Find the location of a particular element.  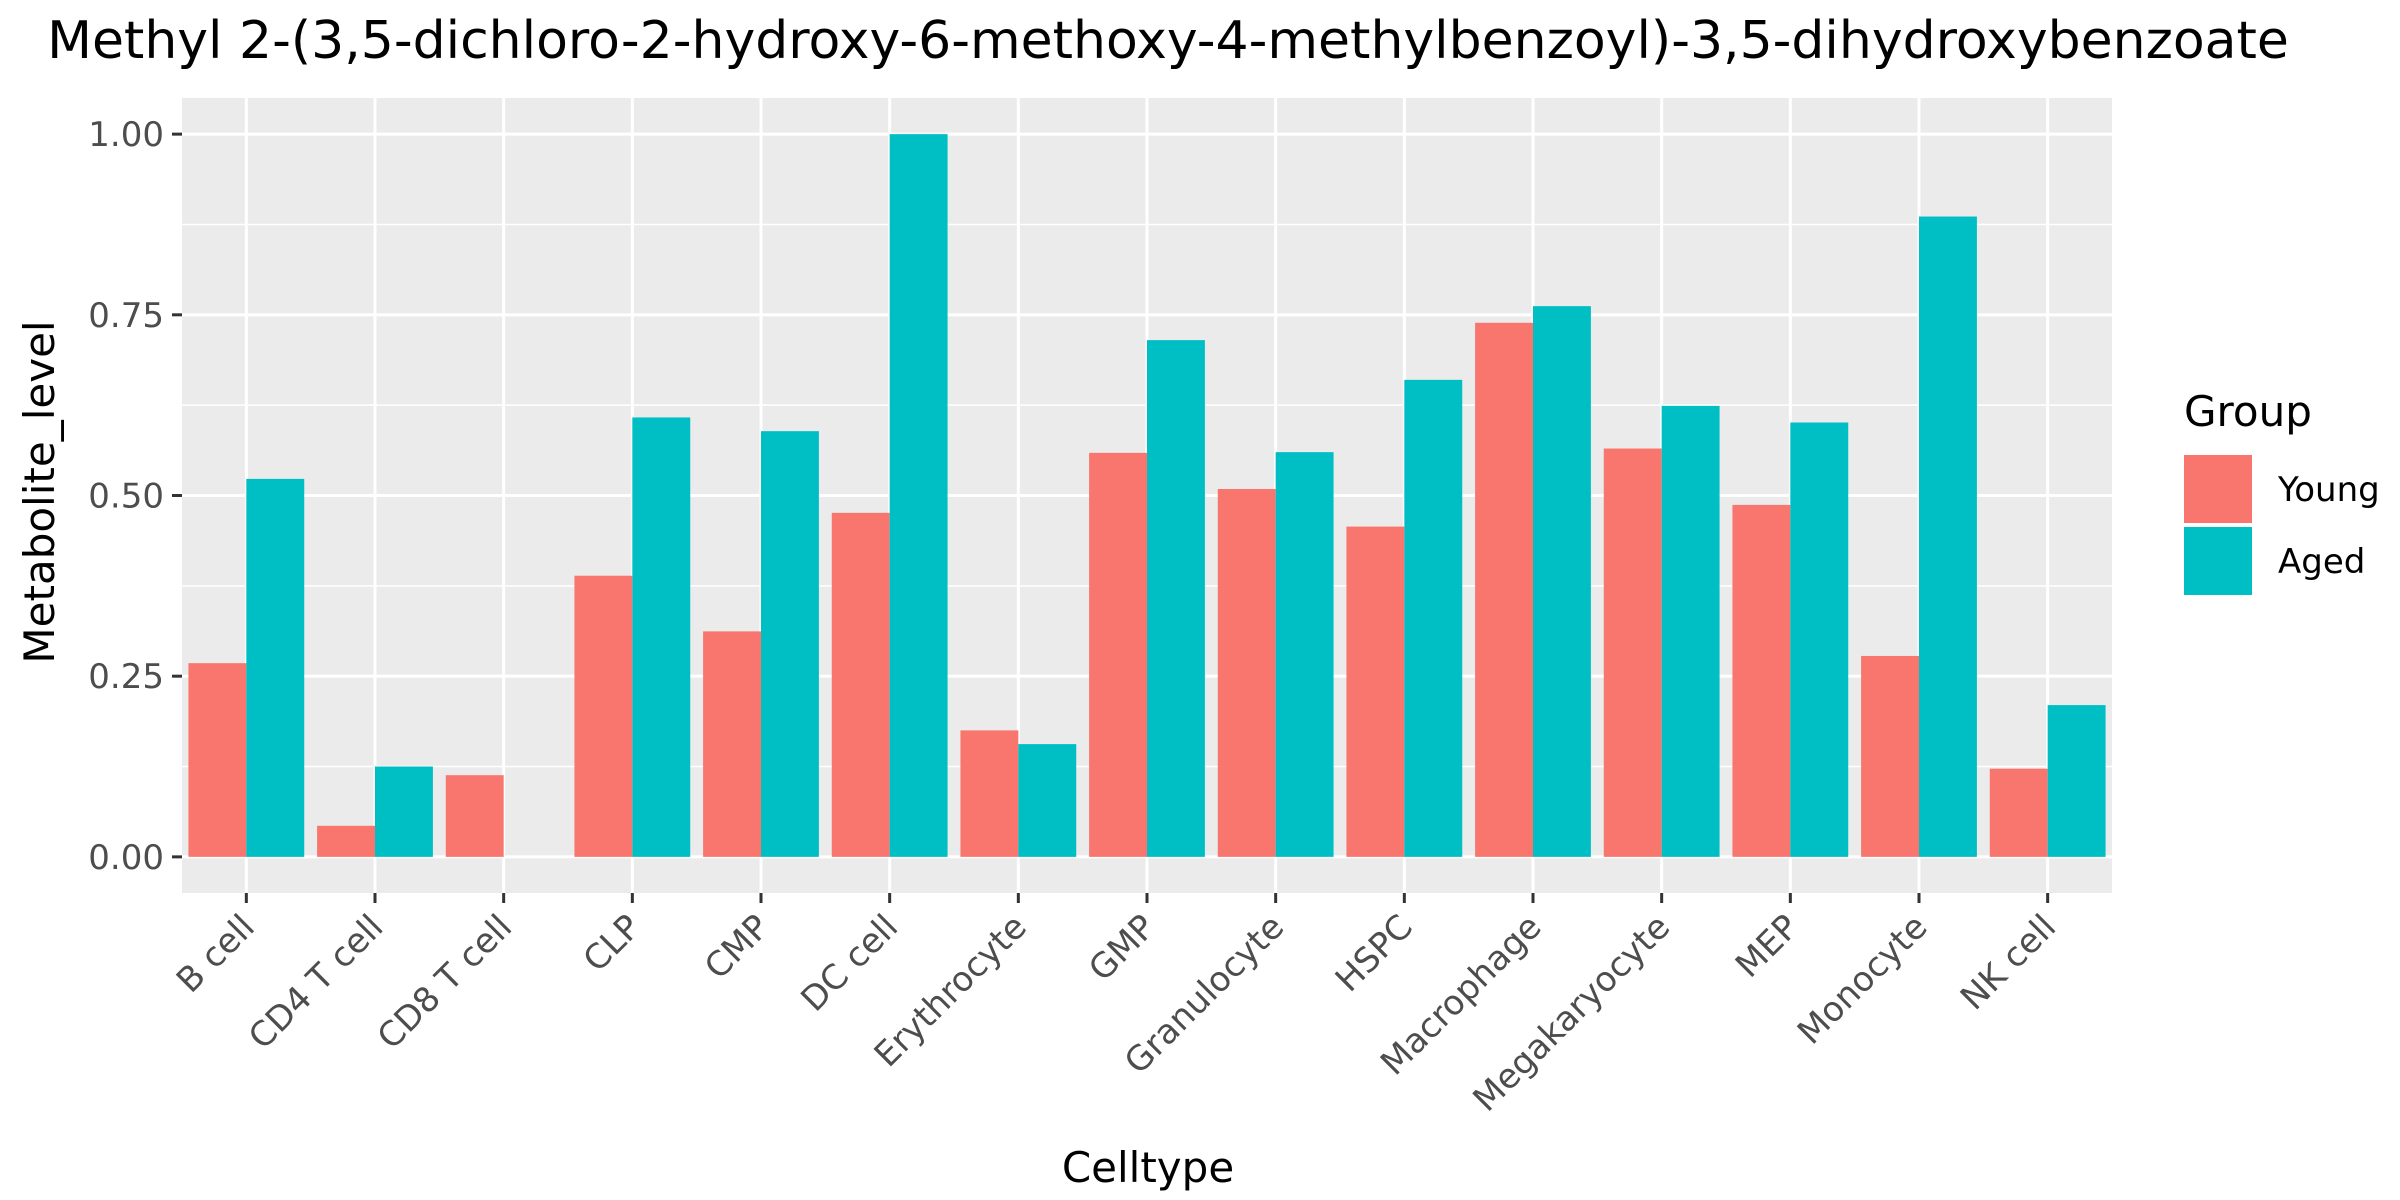

x-tick-label: B cell is located at coordinates (216, 954).